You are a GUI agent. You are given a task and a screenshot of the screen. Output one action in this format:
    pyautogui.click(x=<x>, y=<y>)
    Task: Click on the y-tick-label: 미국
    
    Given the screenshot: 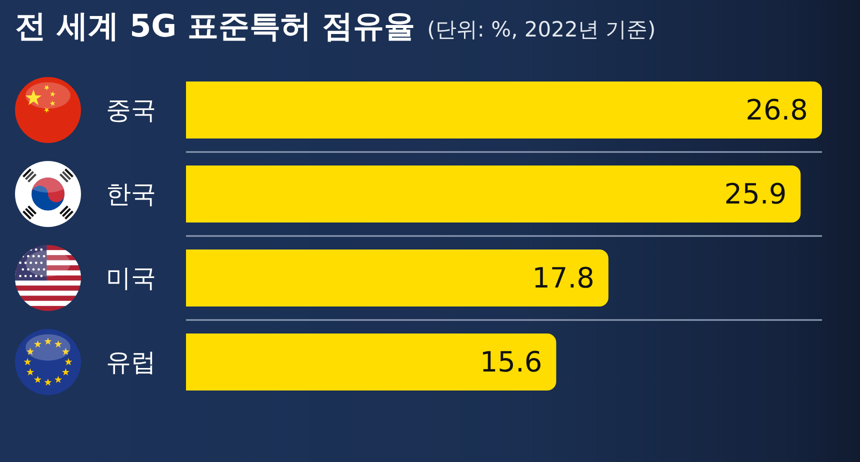 What is the action you would take?
    pyautogui.click(x=131, y=278)
    